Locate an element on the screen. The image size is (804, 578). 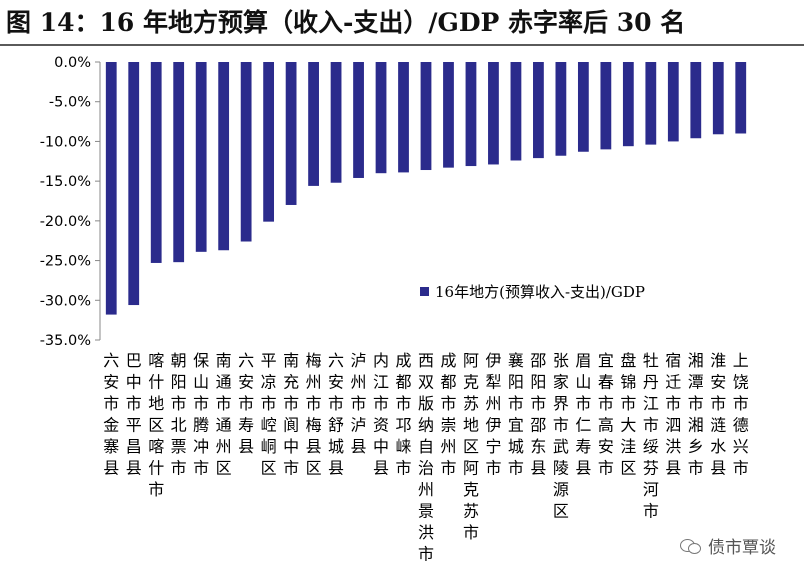
category-label: 南充市阆中市 is located at coordinates (291, 414).